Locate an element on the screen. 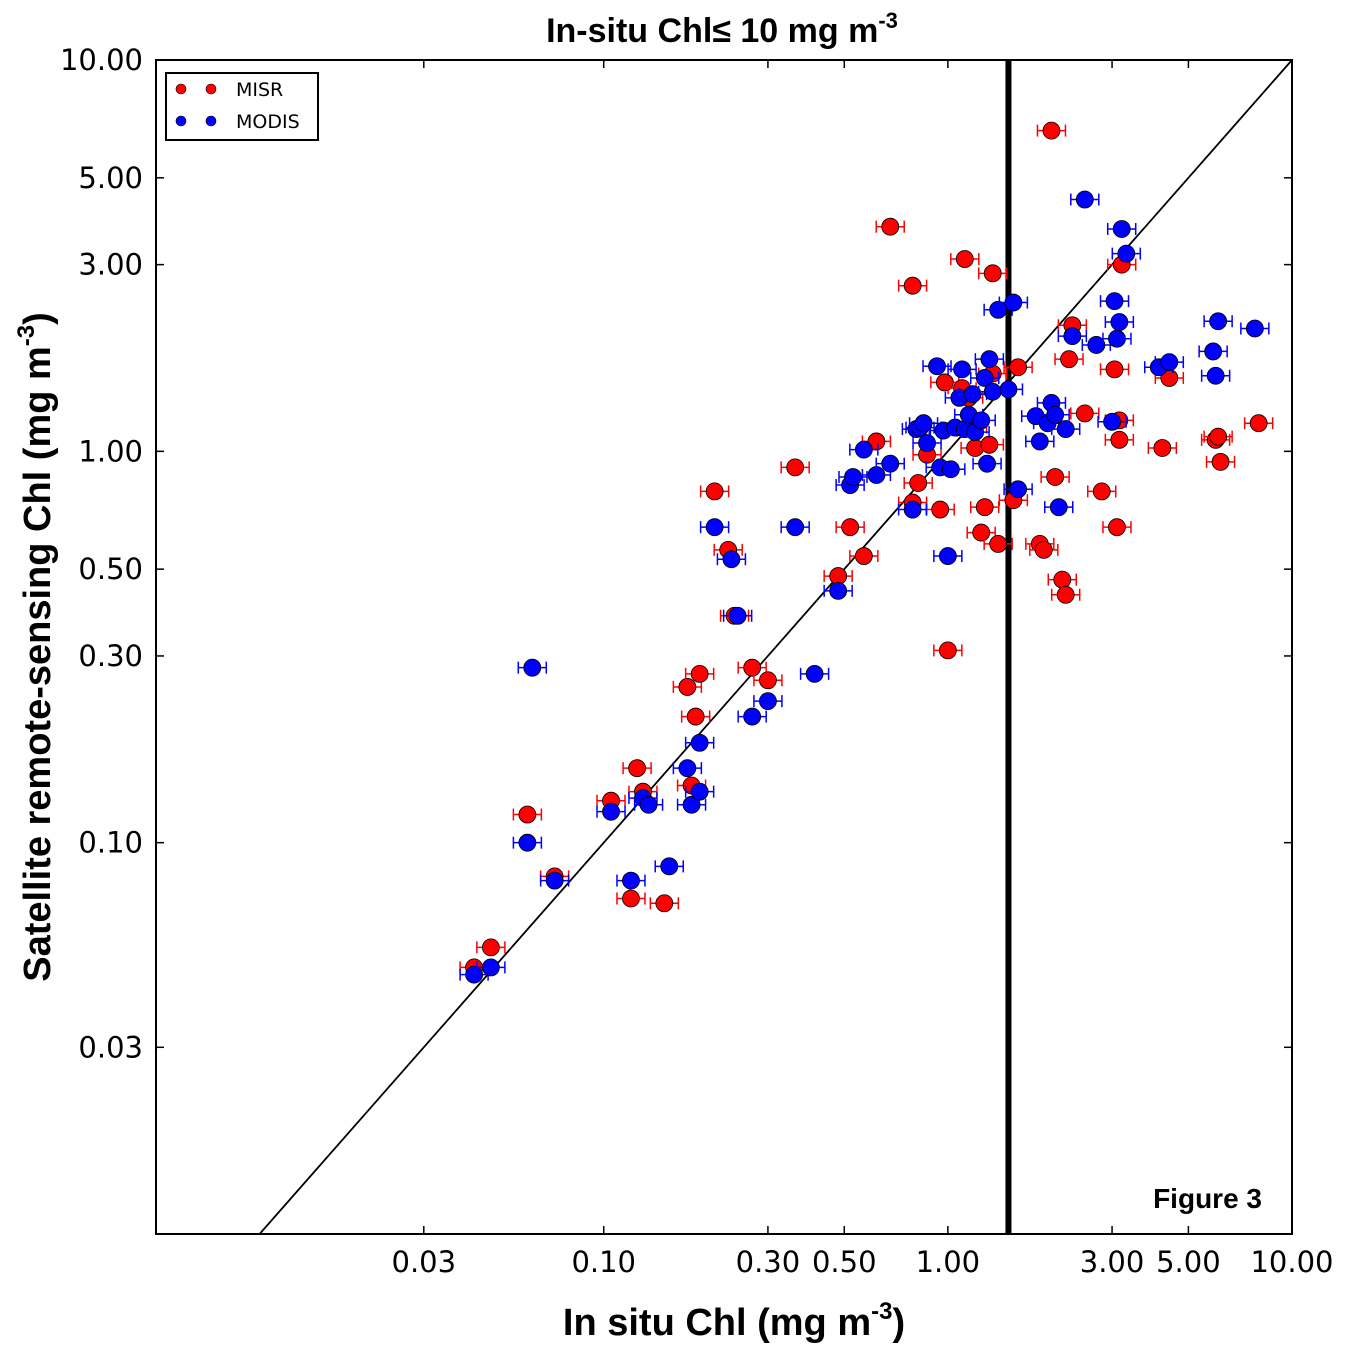  x-tick-label: 0.50 is located at coordinates (844, 1262).